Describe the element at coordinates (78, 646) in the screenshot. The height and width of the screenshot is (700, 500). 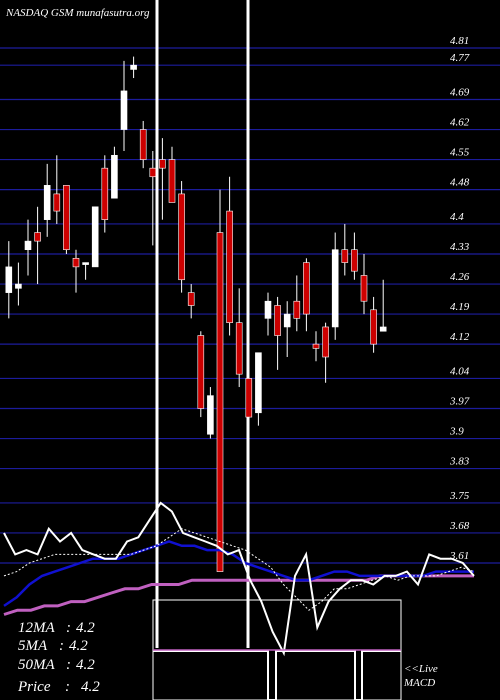
I see `legend-value-5ma: 4.2` at that location.